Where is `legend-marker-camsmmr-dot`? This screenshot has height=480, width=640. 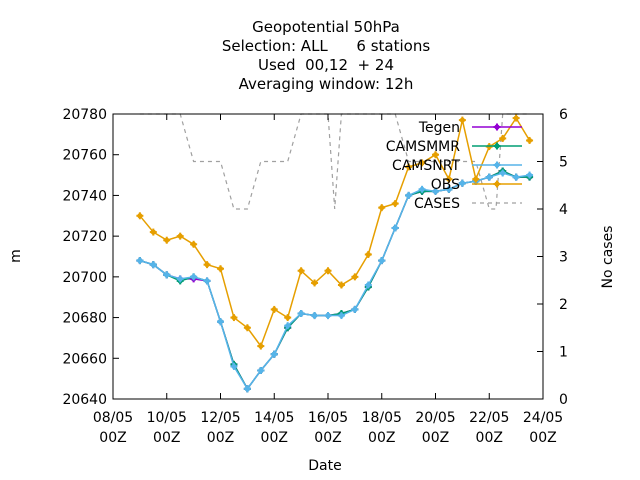 legend-marker-camsmmr-dot is located at coordinates (497, 146).